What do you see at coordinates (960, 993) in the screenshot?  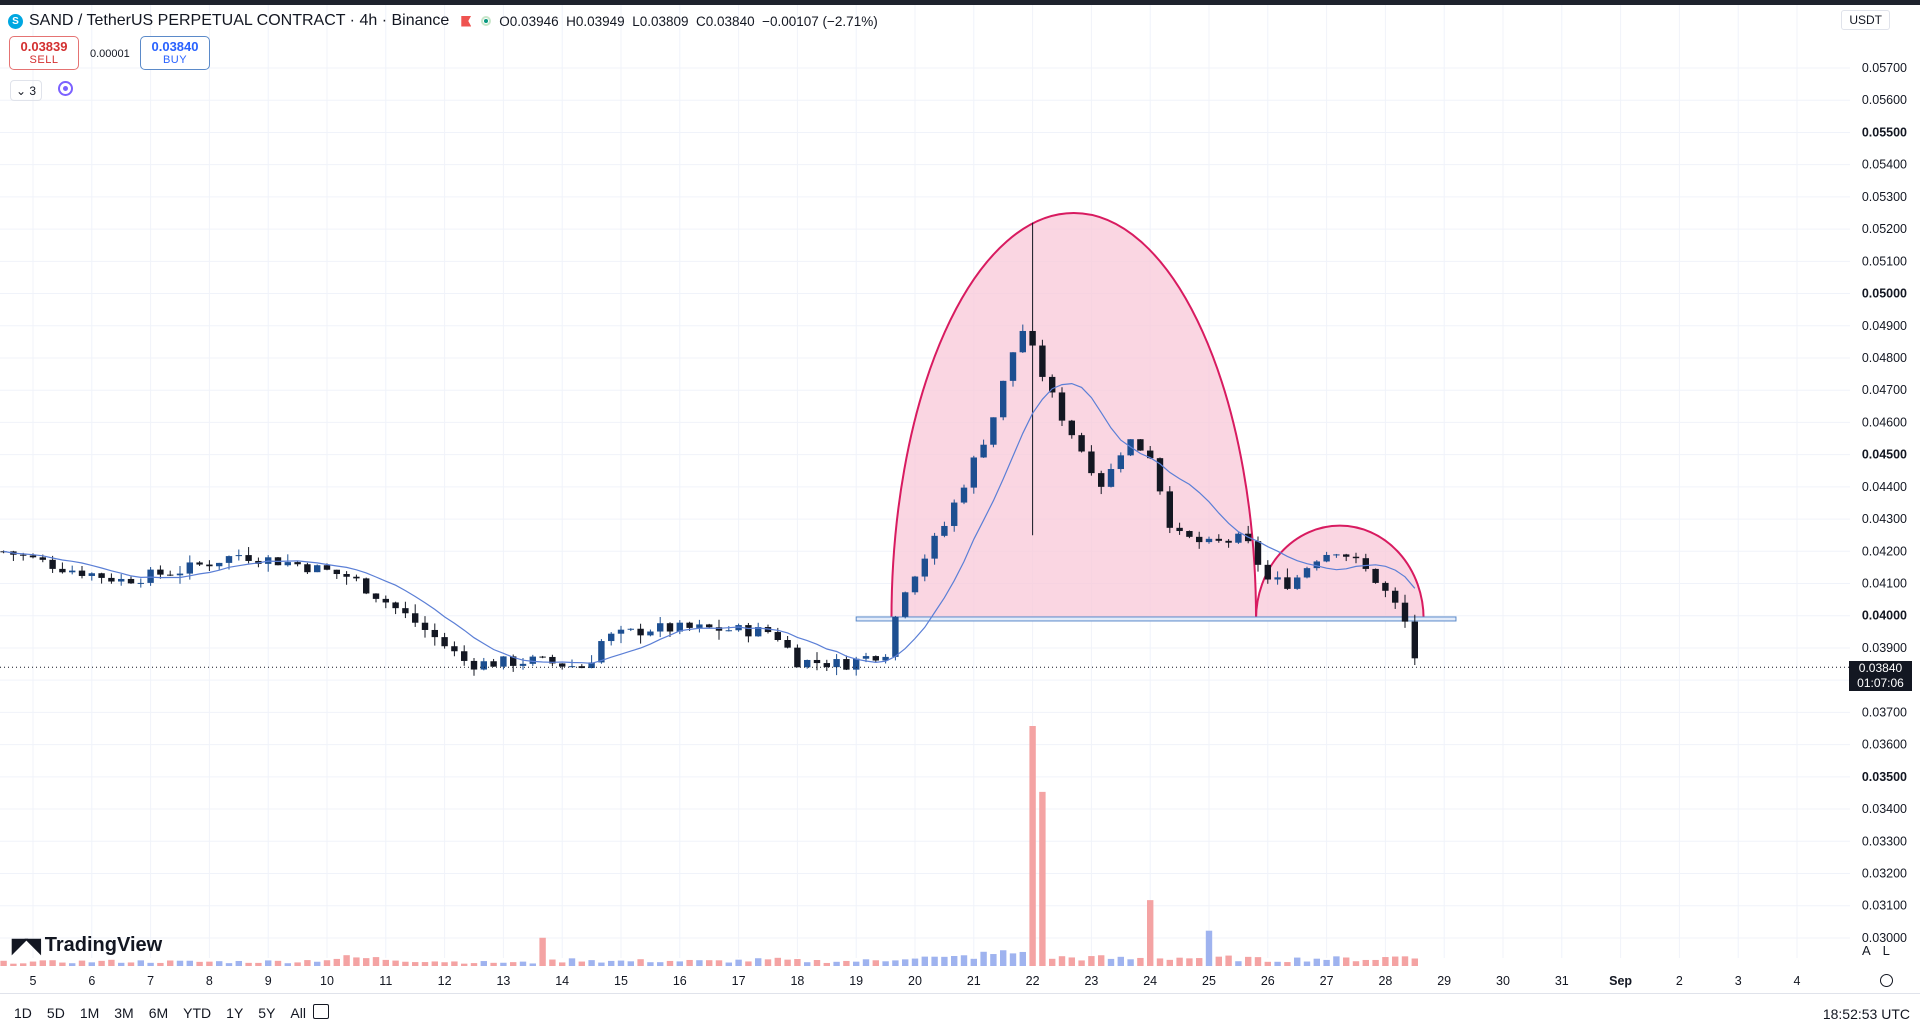 I see `divider` at bounding box center [960, 993].